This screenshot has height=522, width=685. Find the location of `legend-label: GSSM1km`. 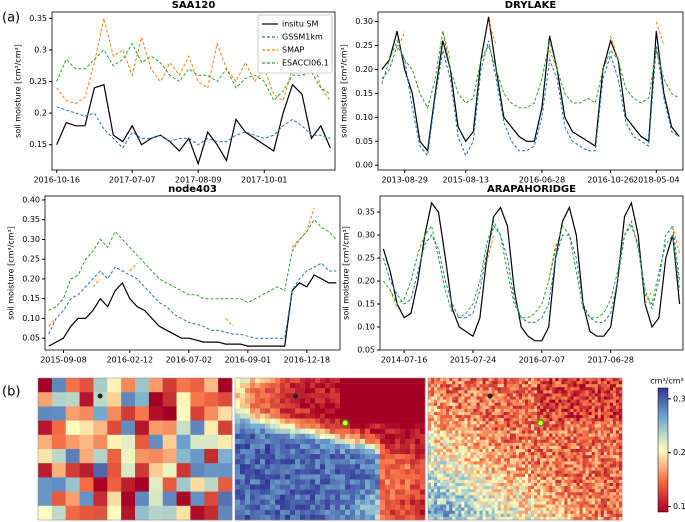

legend-label: GSSM1km is located at coordinates (302, 37).